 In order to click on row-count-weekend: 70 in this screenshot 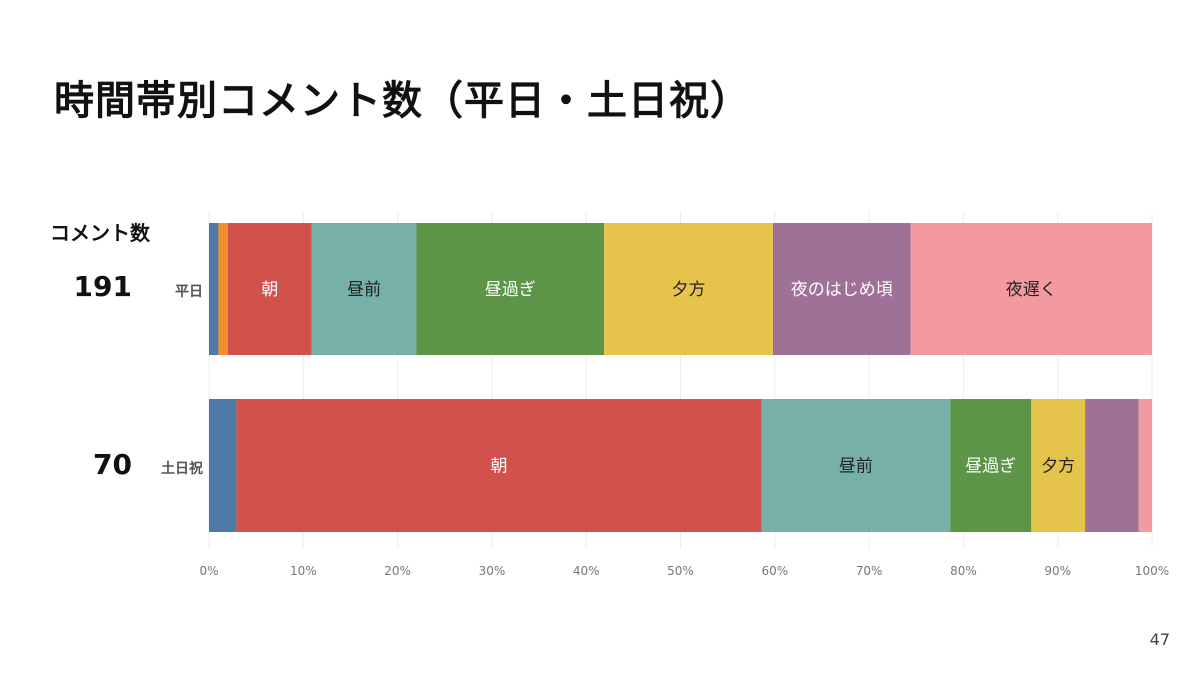, I will do `click(112, 464)`.